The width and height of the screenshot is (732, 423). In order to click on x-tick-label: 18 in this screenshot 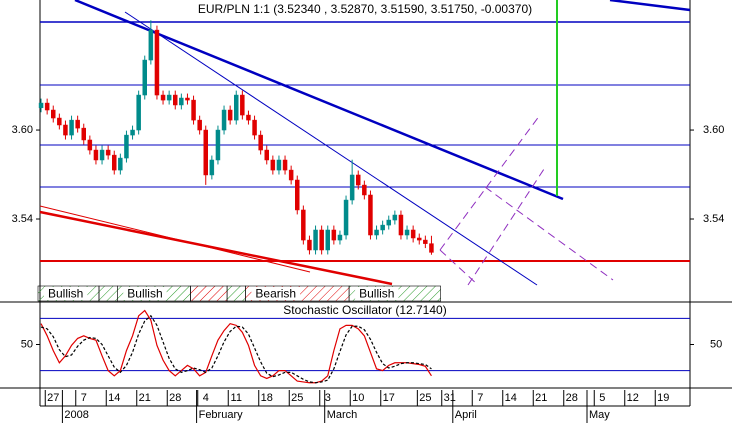, I will do `click(267, 398)`.